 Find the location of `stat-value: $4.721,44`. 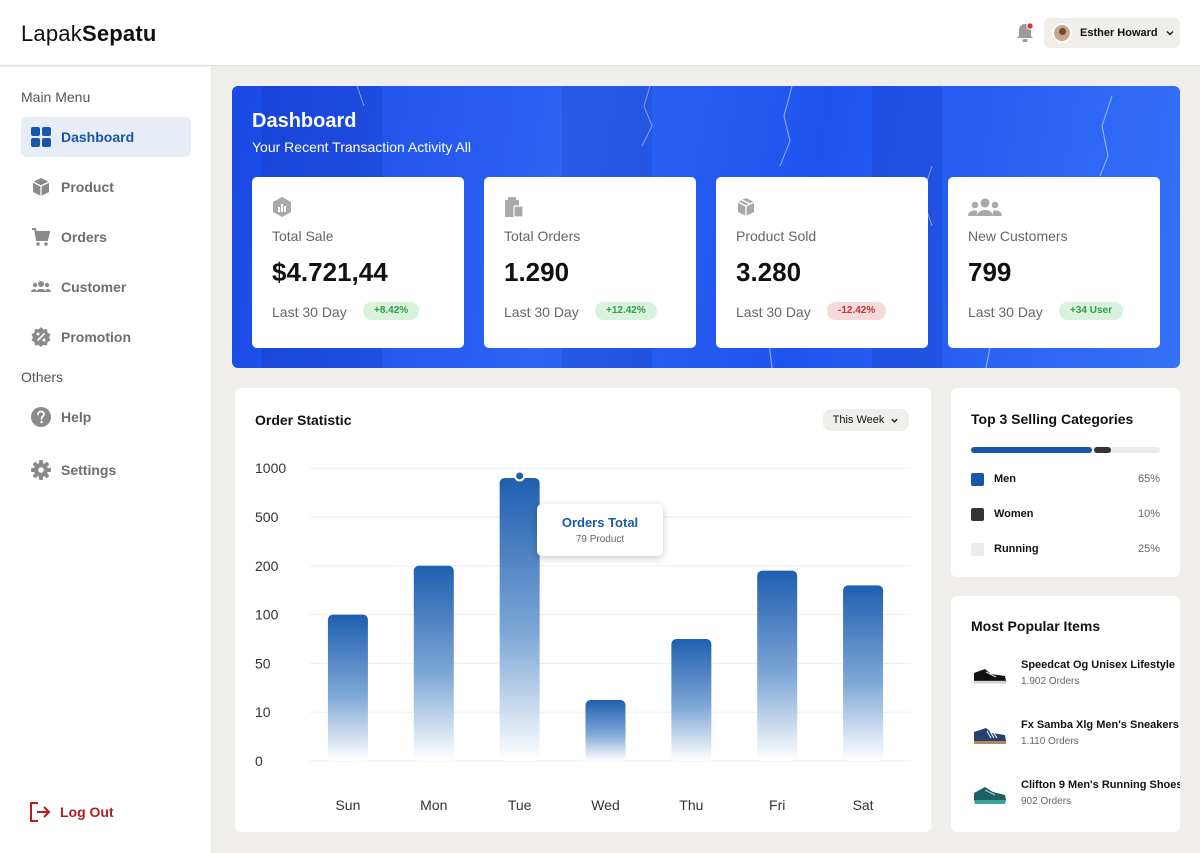

stat-value: $4.721,44 is located at coordinates (330, 272).